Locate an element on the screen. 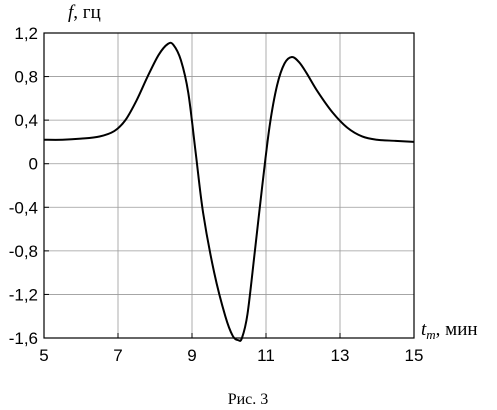 The height and width of the screenshot is (410, 497). x-tick-label: 15 is located at coordinates (414, 355).